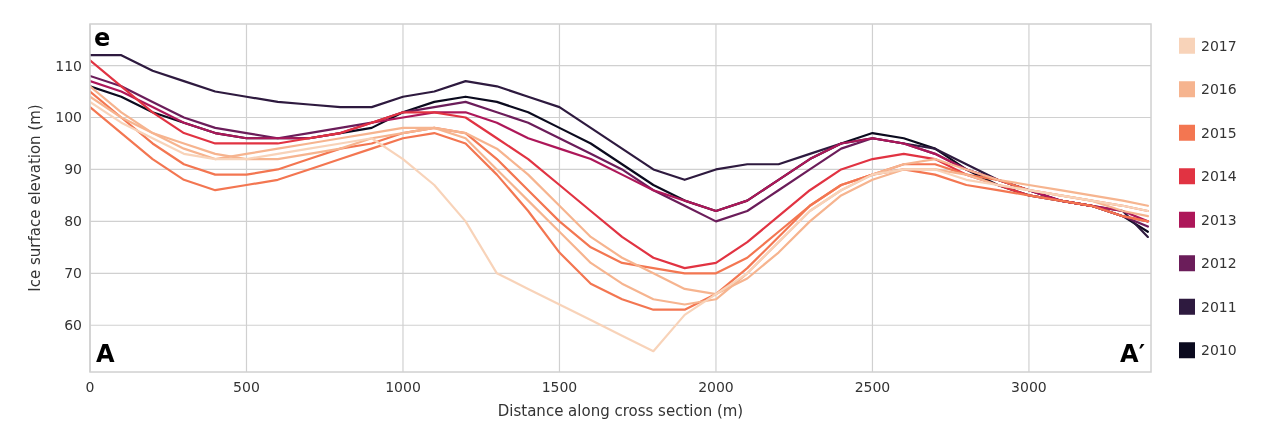 The image size is (1268, 433). What do you see at coordinates (105, 354) in the screenshot?
I see `annotation: A` at bounding box center [105, 354].